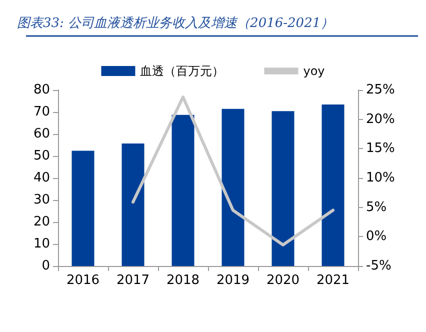 The width and height of the screenshot is (426, 332). What do you see at coordinates (175, 23) in the screenshot?
I see `chart-title: 图表33: 公司血液透析业务收入及增速（2016-2021）` at bounding box center [175, 23].